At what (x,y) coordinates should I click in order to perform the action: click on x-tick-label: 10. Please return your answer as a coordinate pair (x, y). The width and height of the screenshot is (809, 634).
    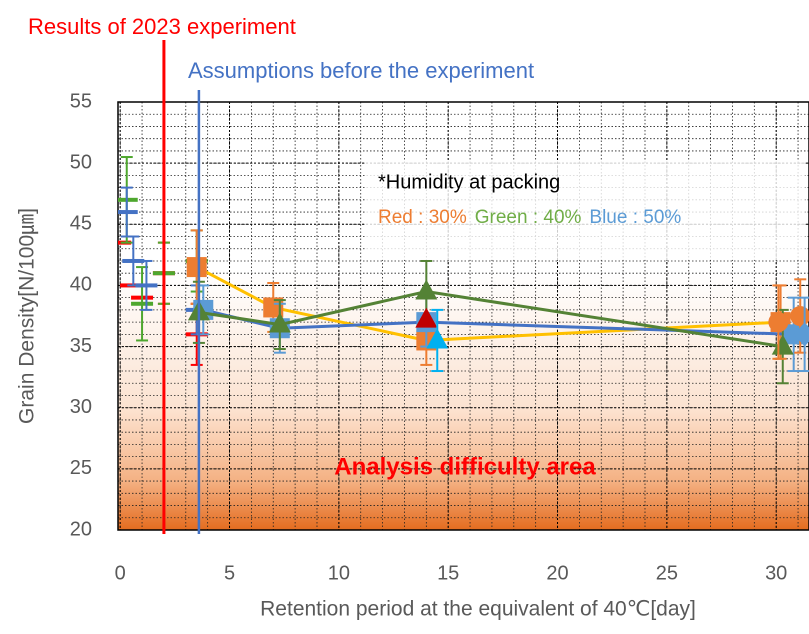
    Looking at the image, I should click on (339, 573).